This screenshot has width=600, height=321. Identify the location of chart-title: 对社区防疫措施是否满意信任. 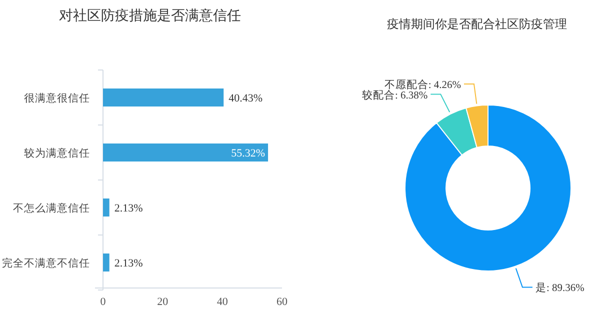
(150, 16).